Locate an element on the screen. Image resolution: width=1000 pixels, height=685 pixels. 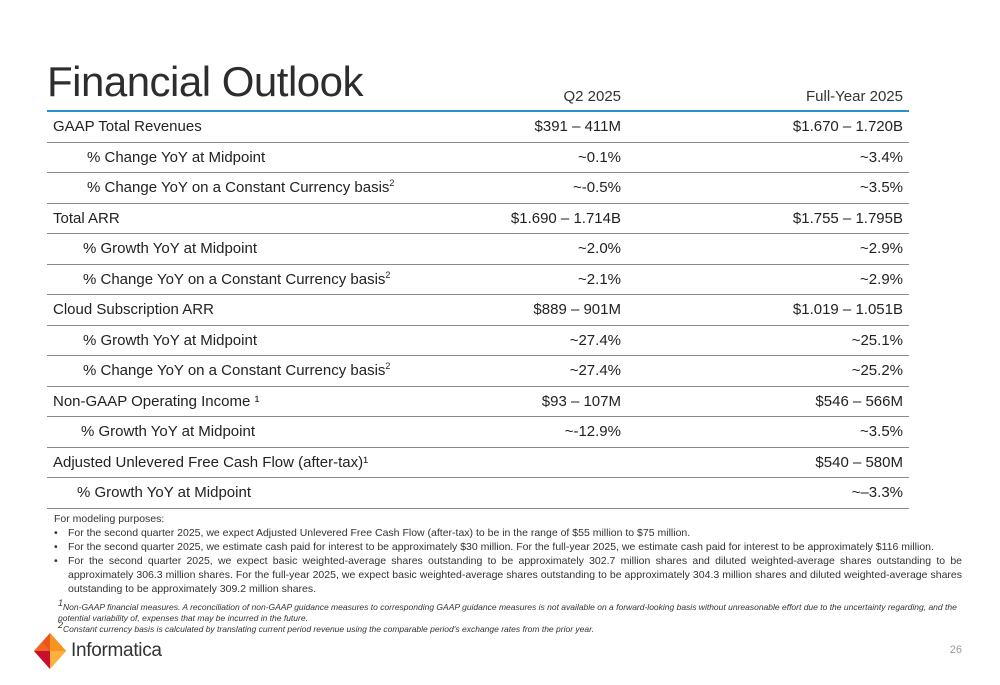
row-label: Cloud Subscription ARR is located at coordinates (262, 310).